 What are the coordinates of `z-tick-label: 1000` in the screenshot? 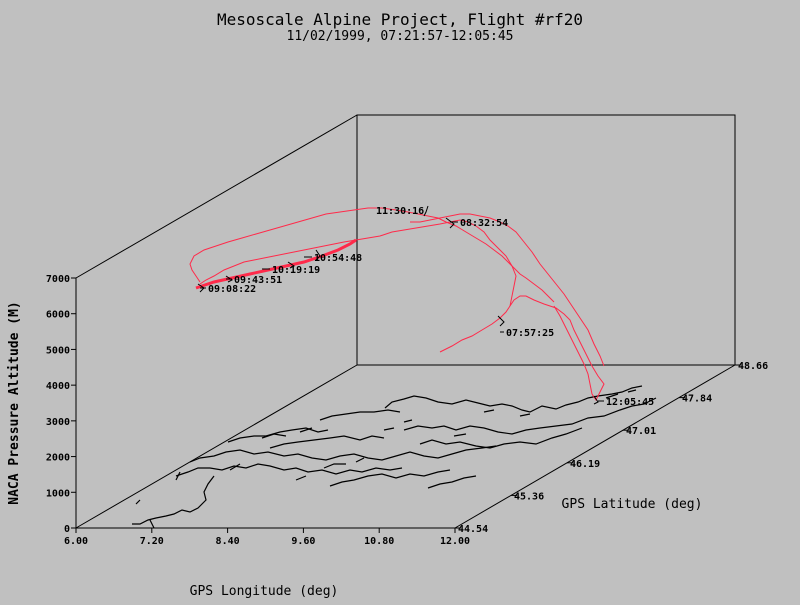 It's located at (58, 493).